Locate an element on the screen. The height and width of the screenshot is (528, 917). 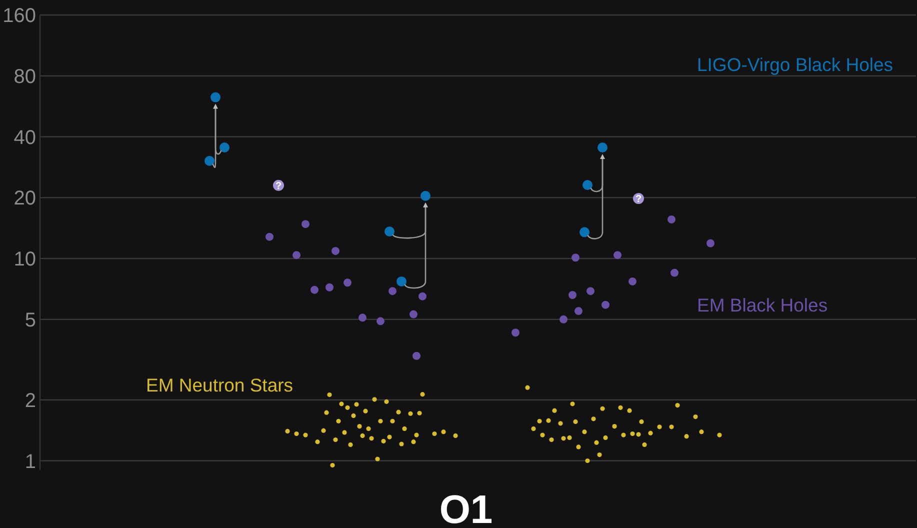
y-tick-label: 80 is located at coordinates (25, 77).